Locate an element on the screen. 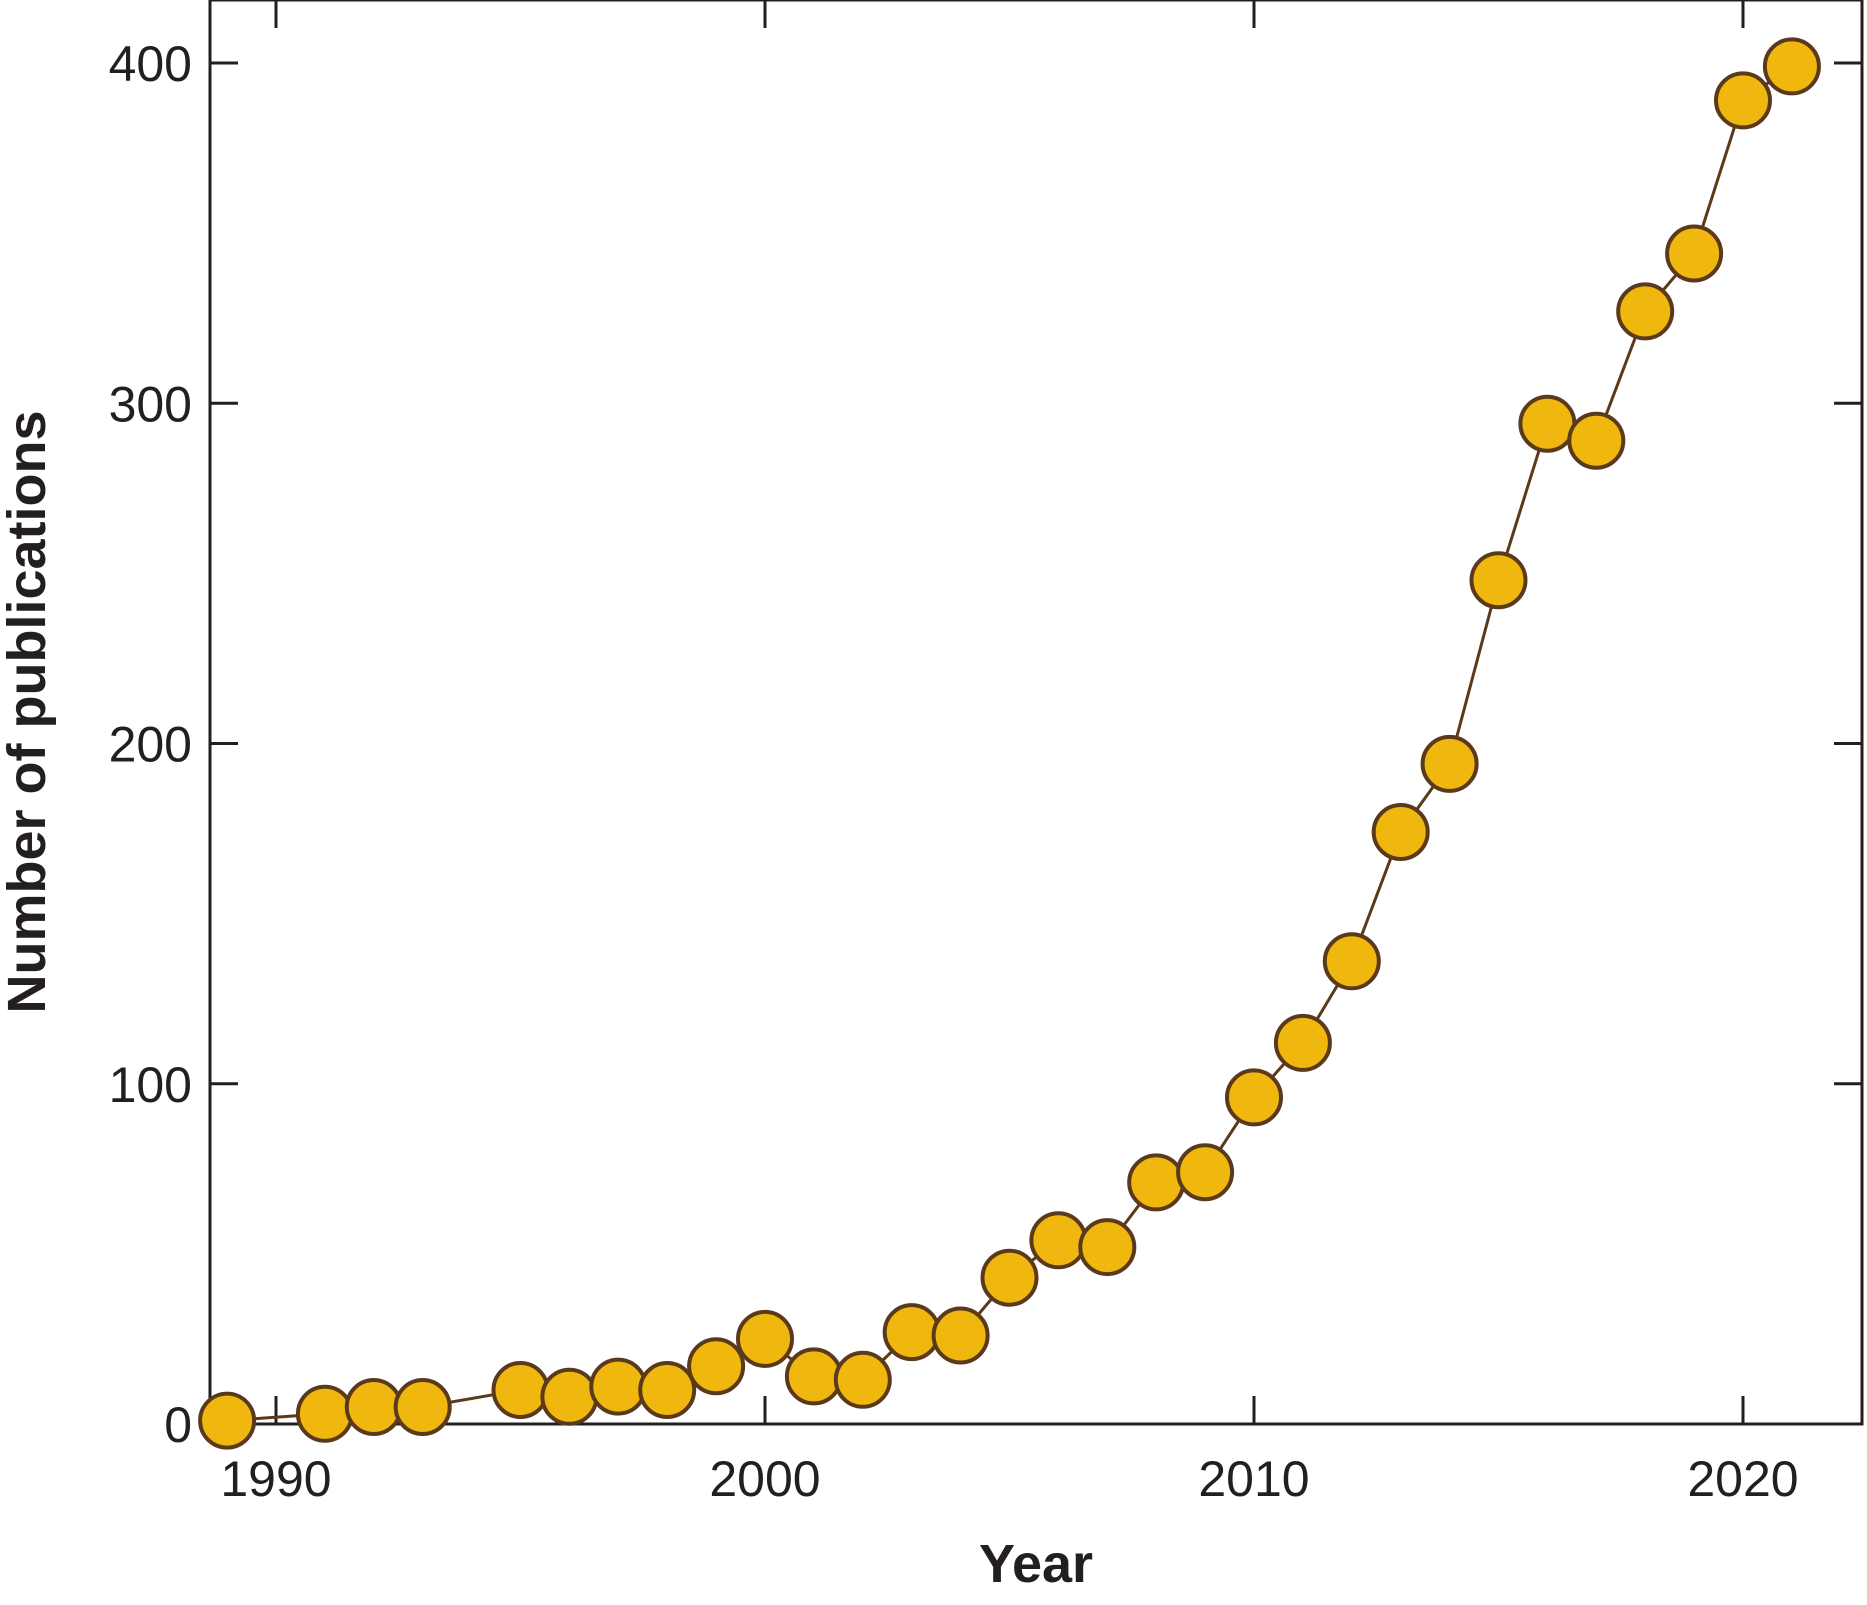 The image size is (1867, 1605). x-axis-title: Year is located at coordinates (1036, 1564).